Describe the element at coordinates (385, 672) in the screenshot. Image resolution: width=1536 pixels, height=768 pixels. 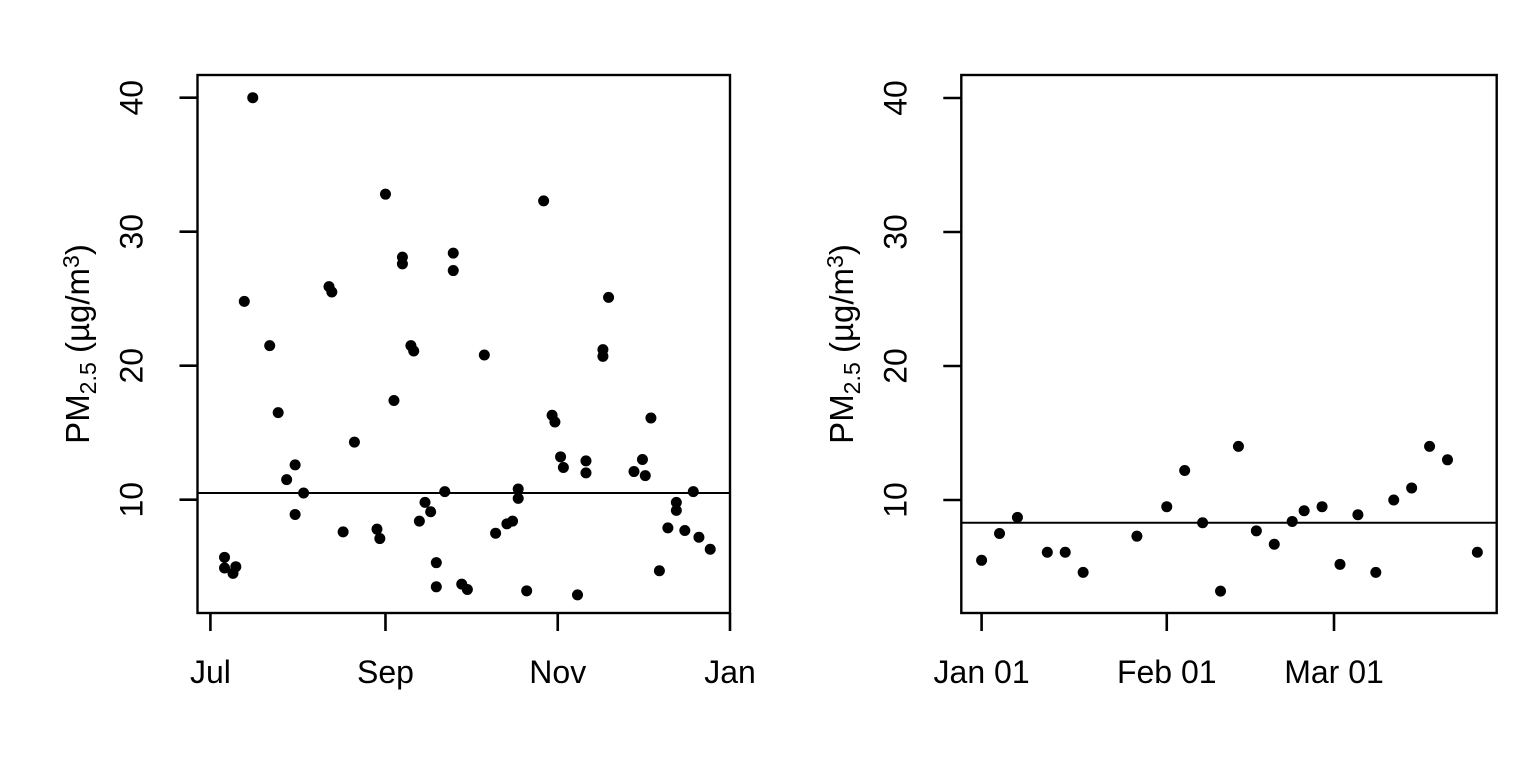
I see `x-tick-label: Sep` at that location.